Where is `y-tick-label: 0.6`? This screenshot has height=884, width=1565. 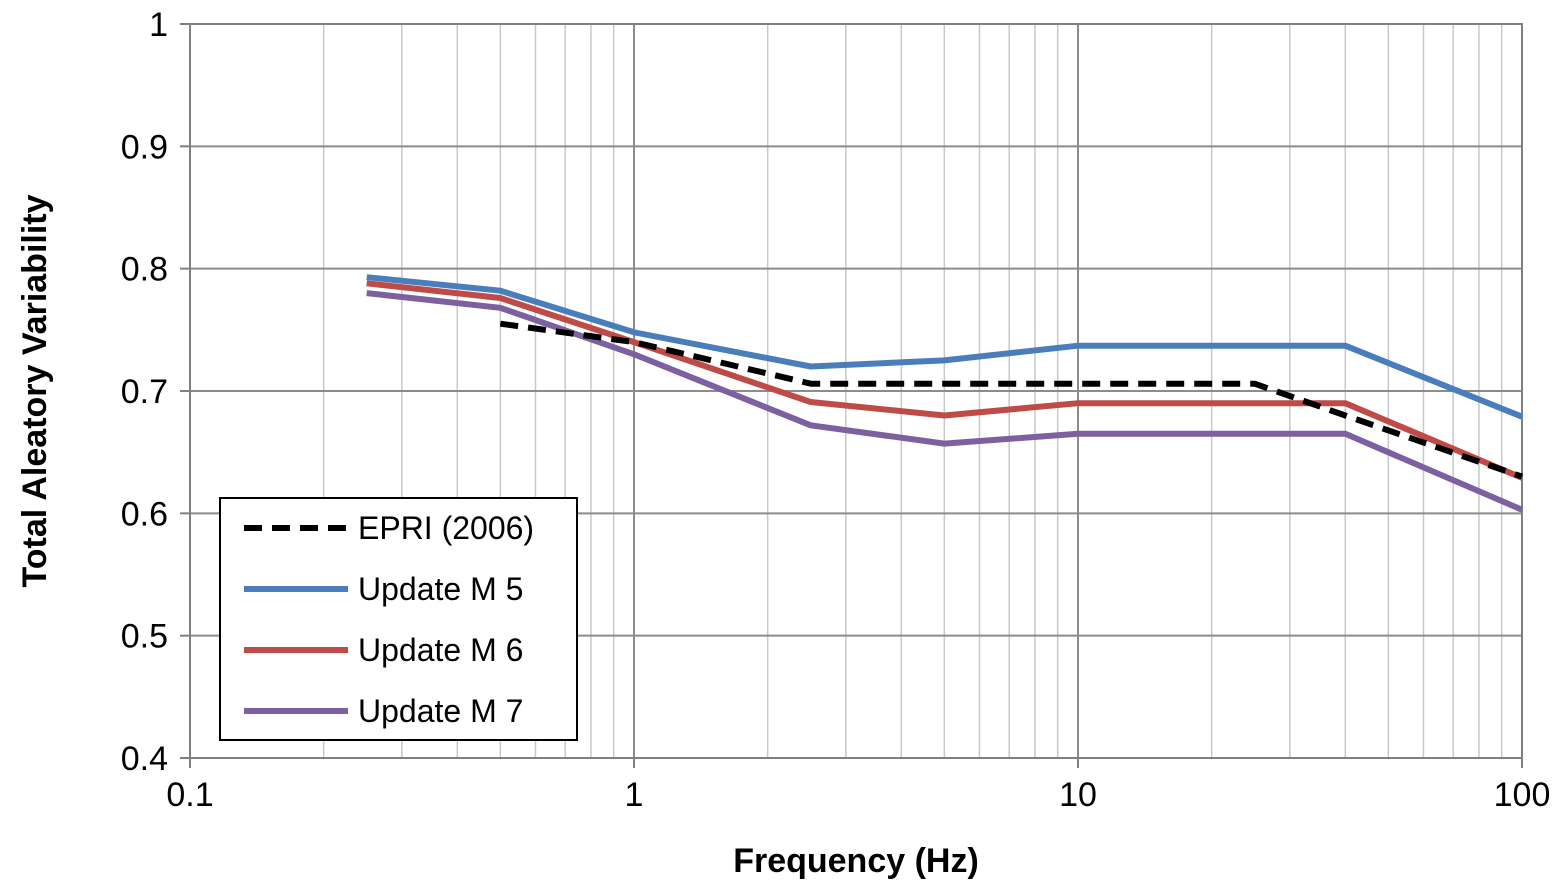
y-tick-label: 0.6 is located at coordinates (144, 514).